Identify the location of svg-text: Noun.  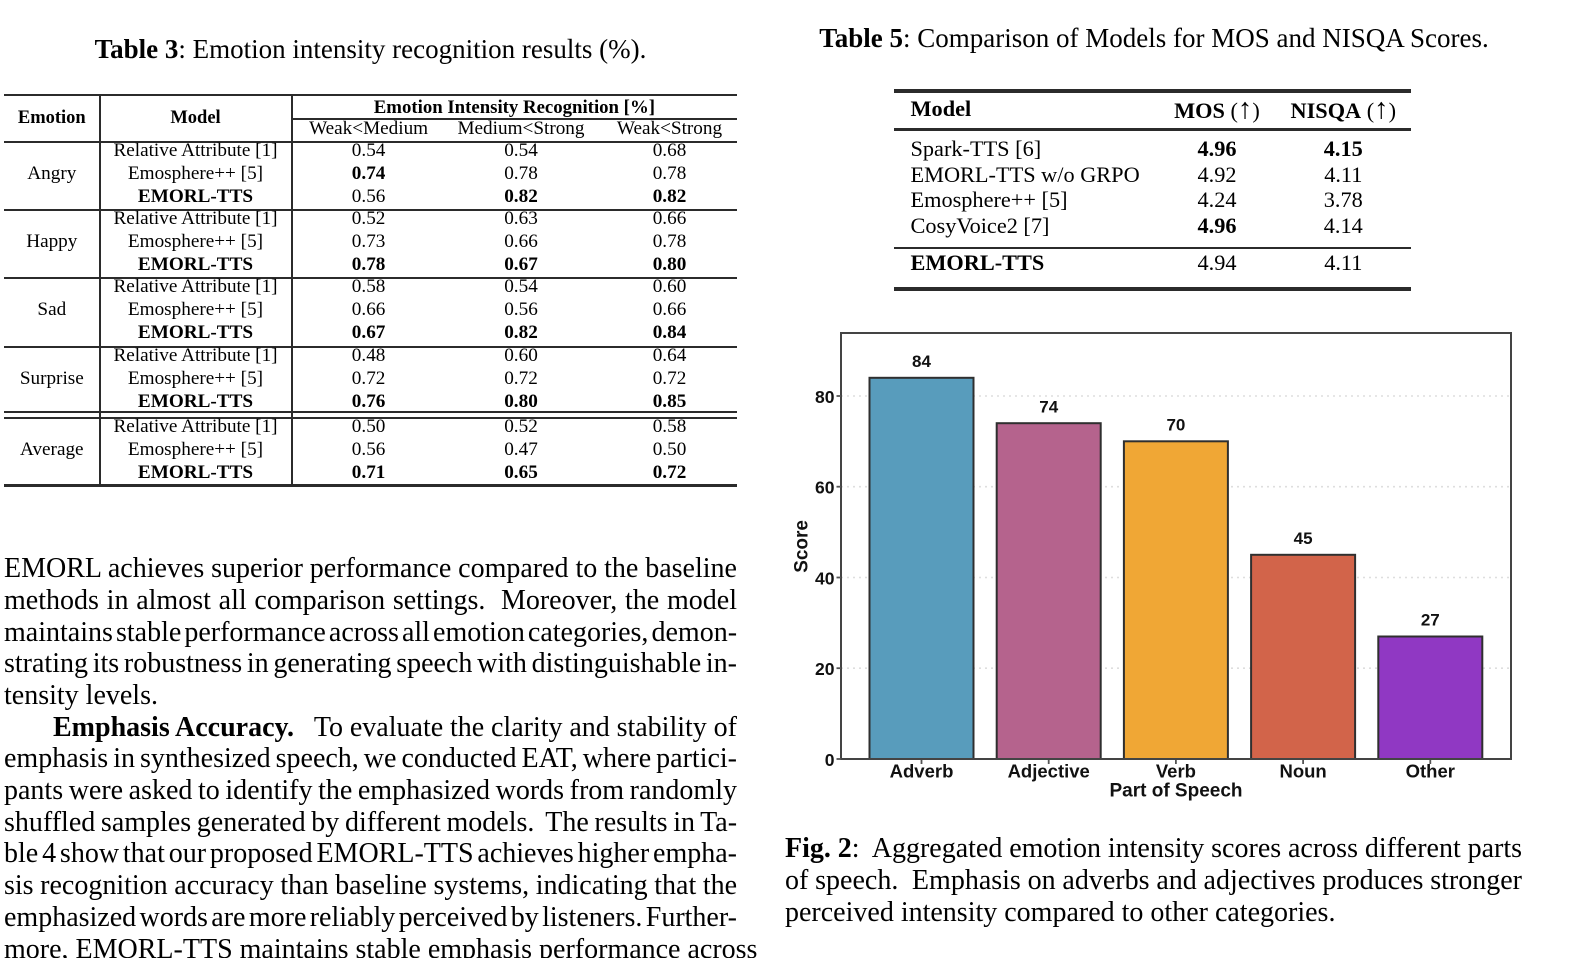
(1302, 770).